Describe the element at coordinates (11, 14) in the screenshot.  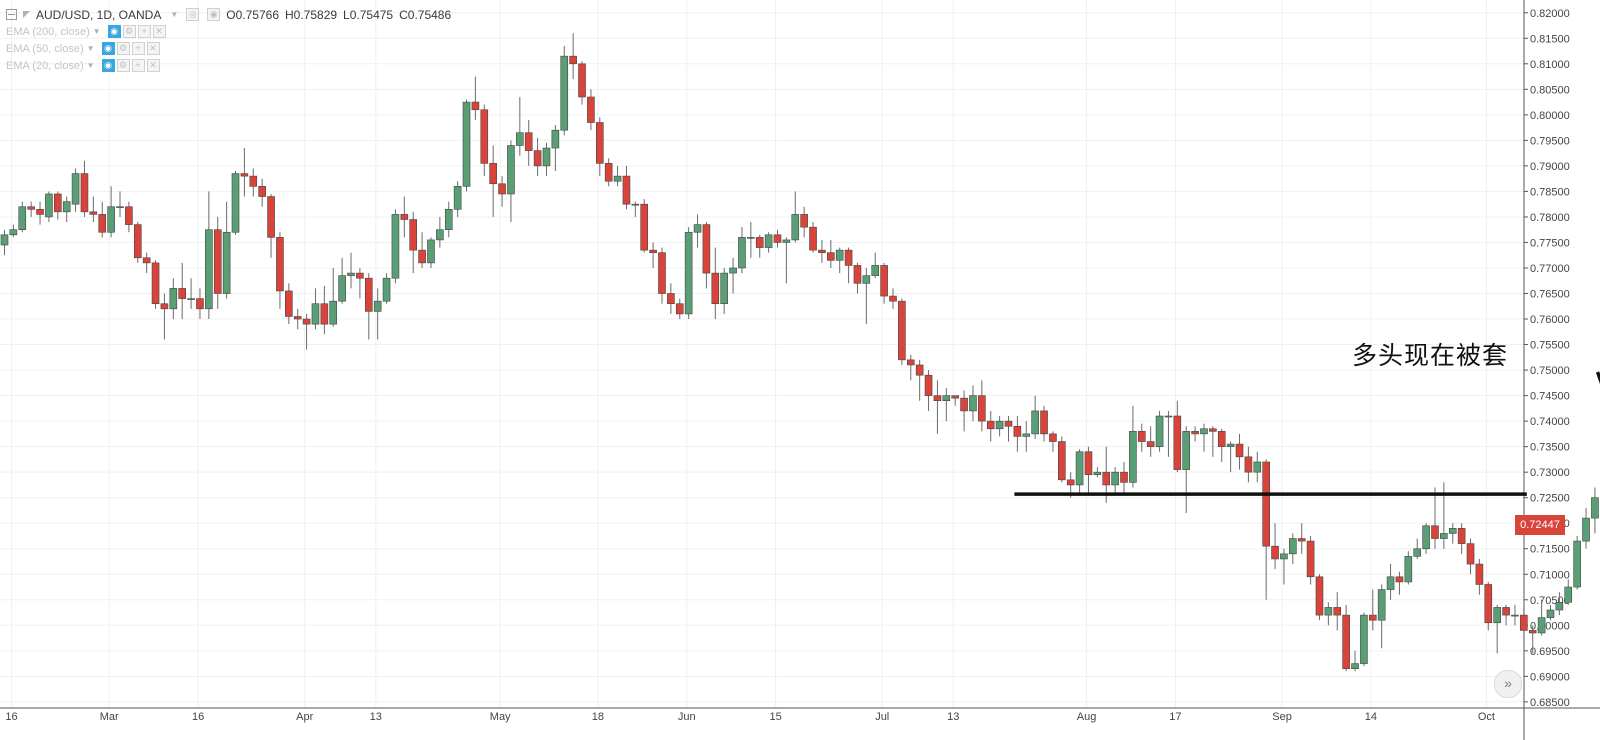
I see `collapse-legend-icon` at that location.